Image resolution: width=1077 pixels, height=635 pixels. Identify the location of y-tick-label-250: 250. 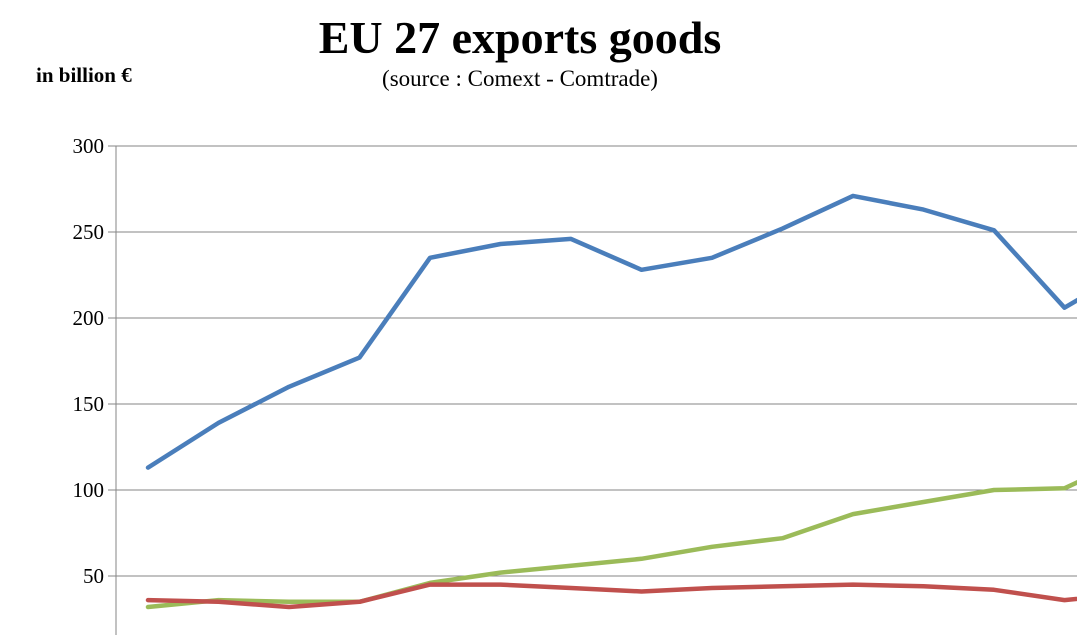
(89, 232).